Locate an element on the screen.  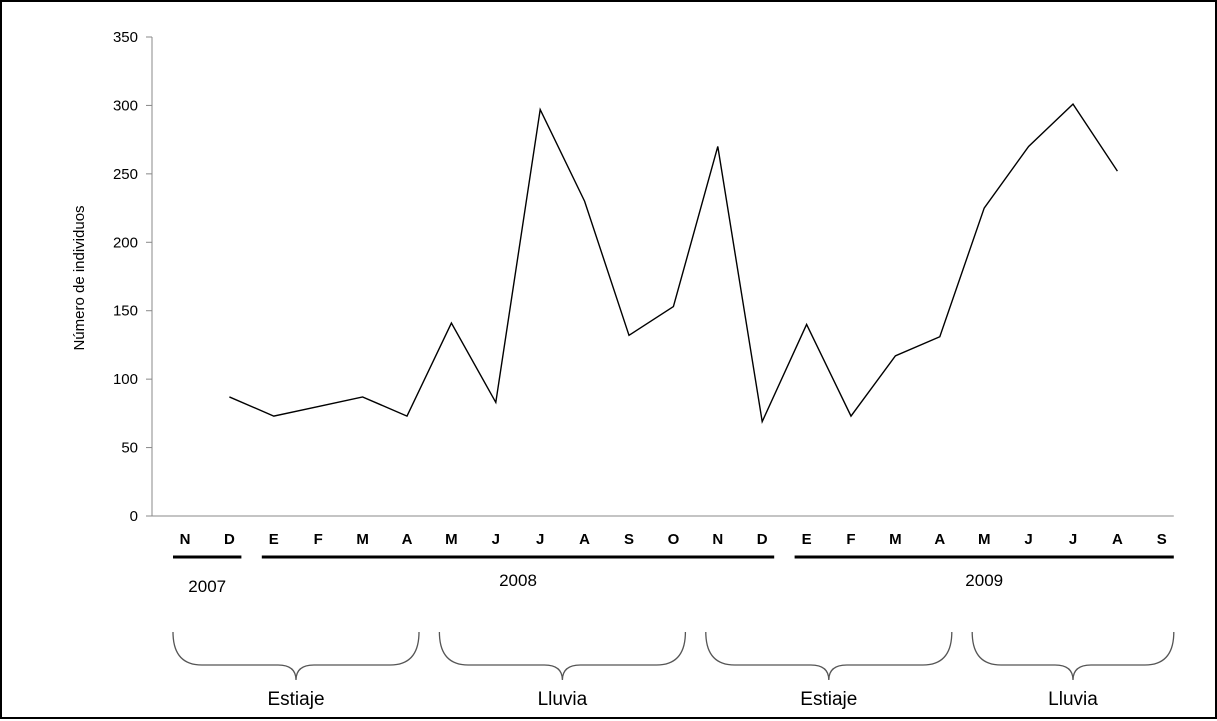
year-bands: 2007 2008 2009 is located at coordinates (673, 575).